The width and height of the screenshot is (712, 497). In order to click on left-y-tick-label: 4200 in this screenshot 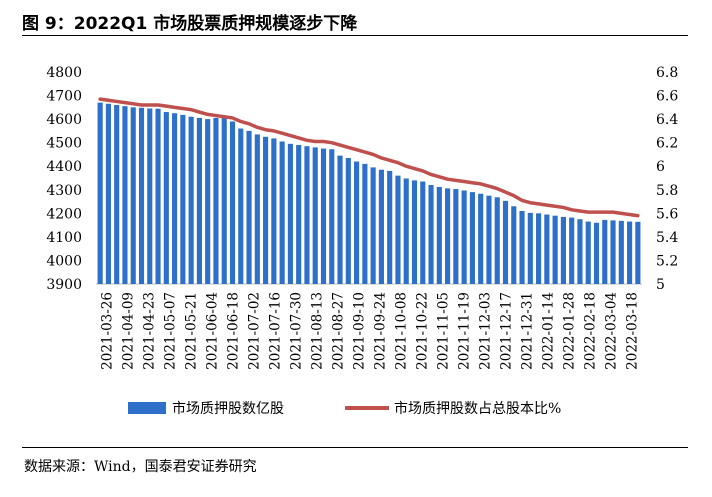, I will do `click(64, 214)`.